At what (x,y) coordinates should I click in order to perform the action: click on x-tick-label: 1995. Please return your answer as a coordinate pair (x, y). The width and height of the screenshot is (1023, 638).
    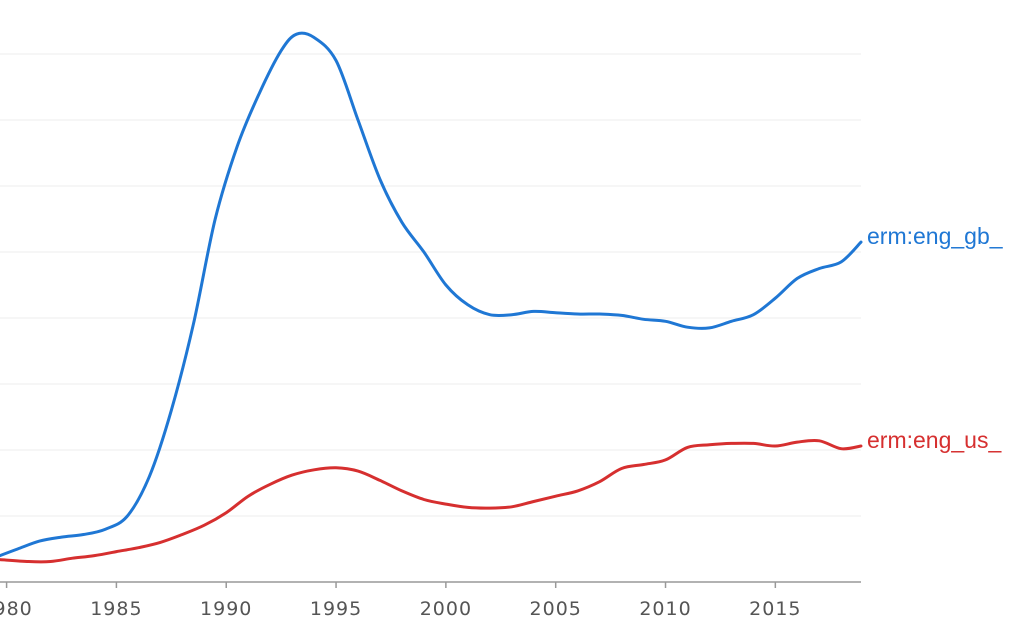
    Looking at the image, I should click on (336, 609).